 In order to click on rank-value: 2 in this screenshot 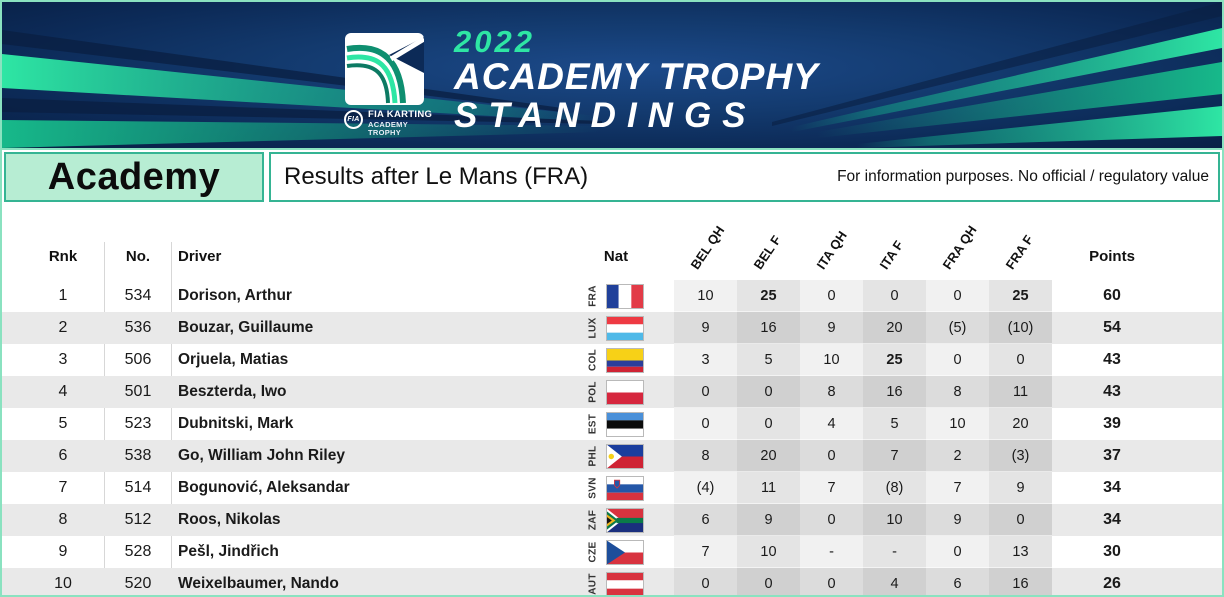, I will do `click(63, 327)`.